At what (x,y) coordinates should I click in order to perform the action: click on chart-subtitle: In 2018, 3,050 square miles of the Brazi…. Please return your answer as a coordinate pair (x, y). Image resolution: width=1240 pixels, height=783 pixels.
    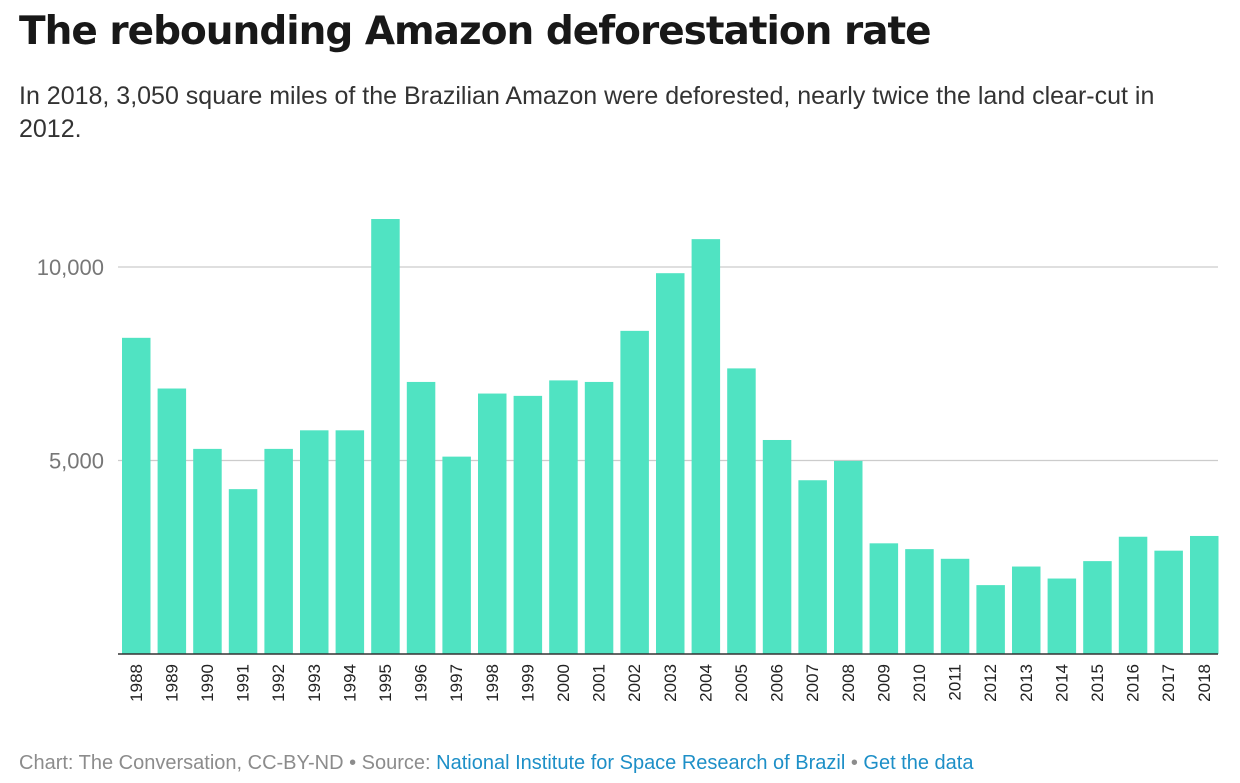
    Looking at the image, I should click on (587, 112).